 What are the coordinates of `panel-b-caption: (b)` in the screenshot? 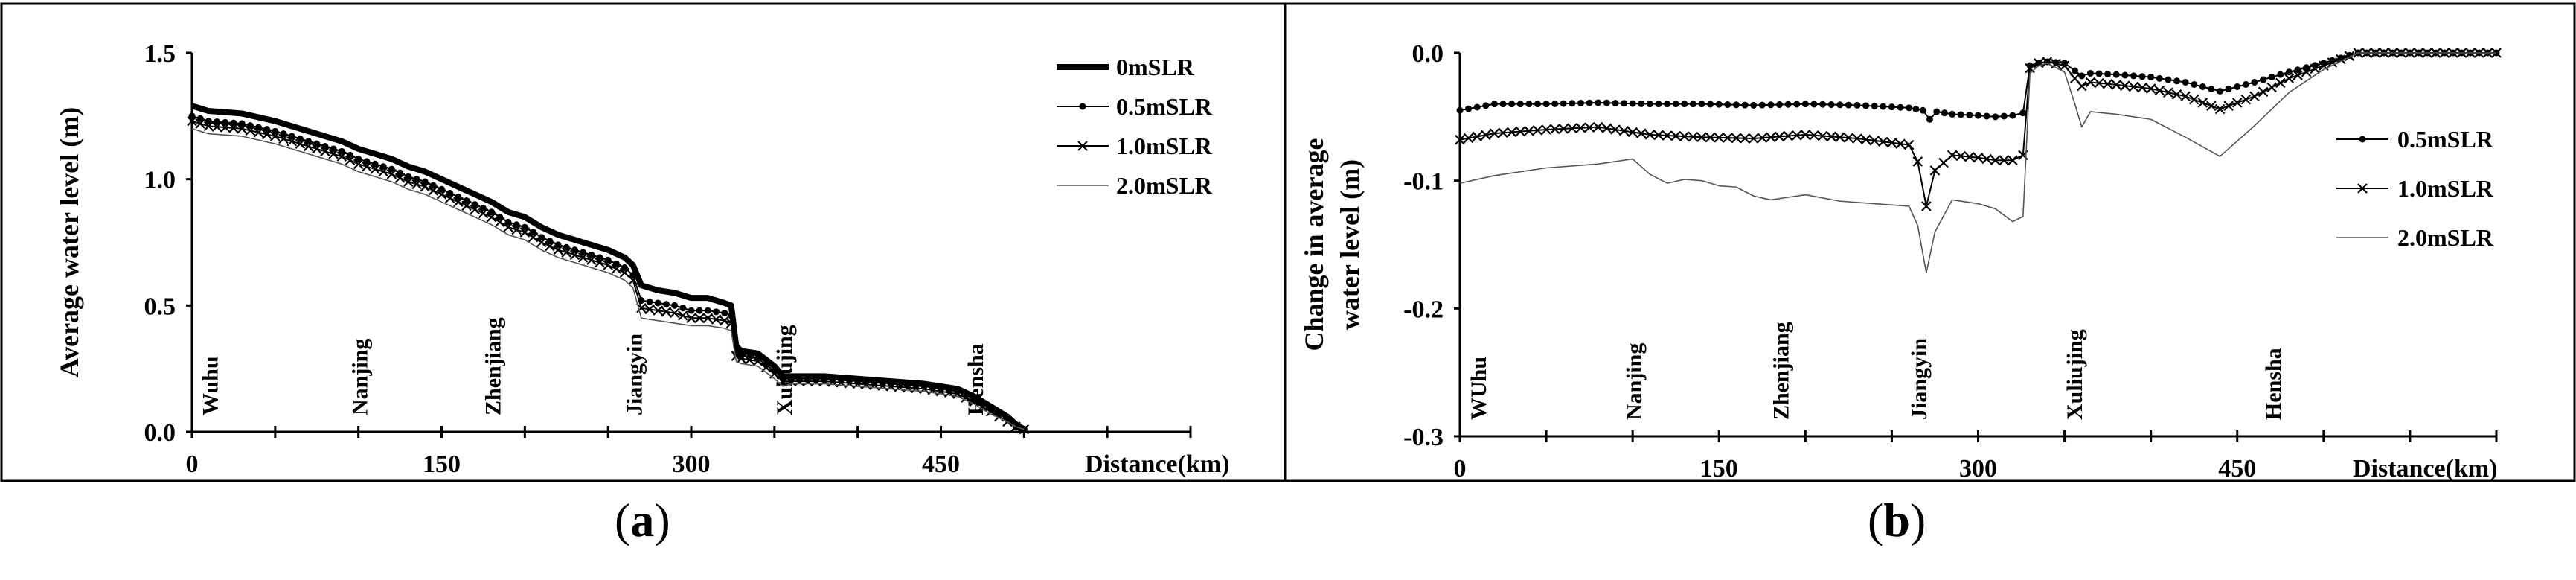 It's located at (1897, 520).